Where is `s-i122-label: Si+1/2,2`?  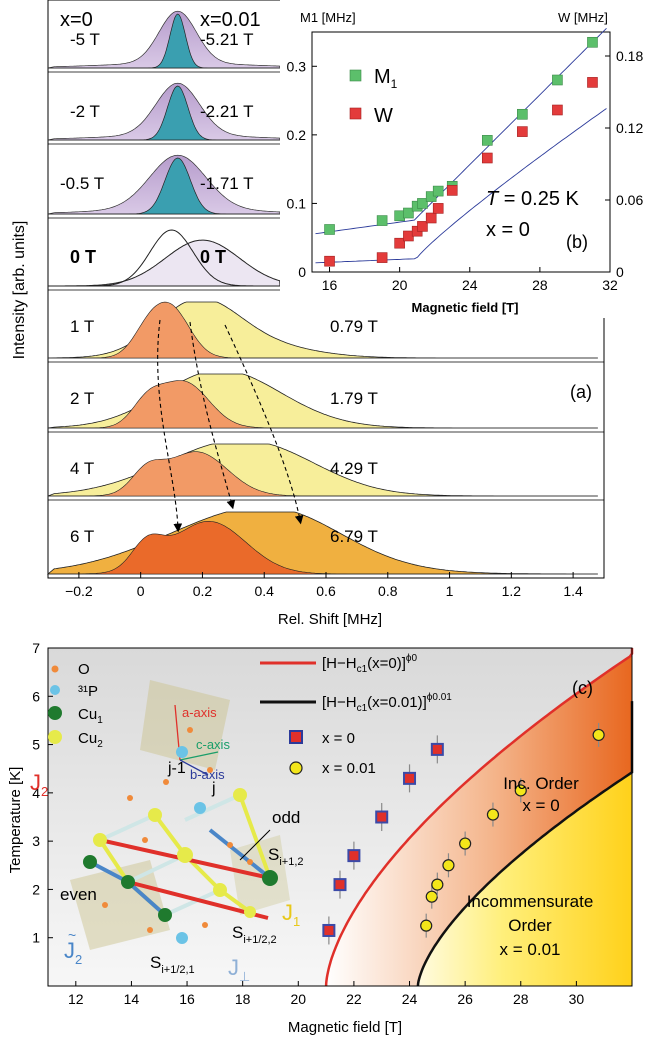 s-i122-label: Si+1/2,2 is located at coordinates (254, 934).